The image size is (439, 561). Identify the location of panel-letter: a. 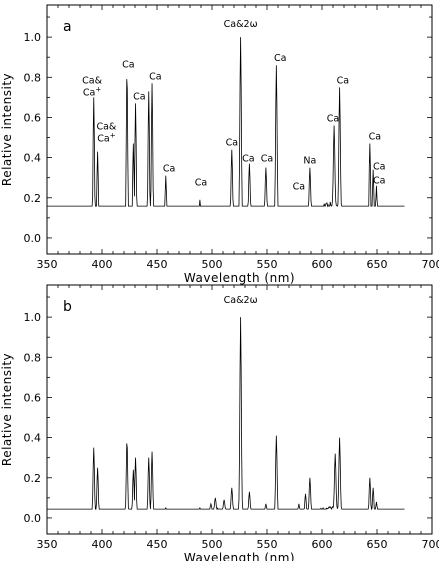
(67, 27).